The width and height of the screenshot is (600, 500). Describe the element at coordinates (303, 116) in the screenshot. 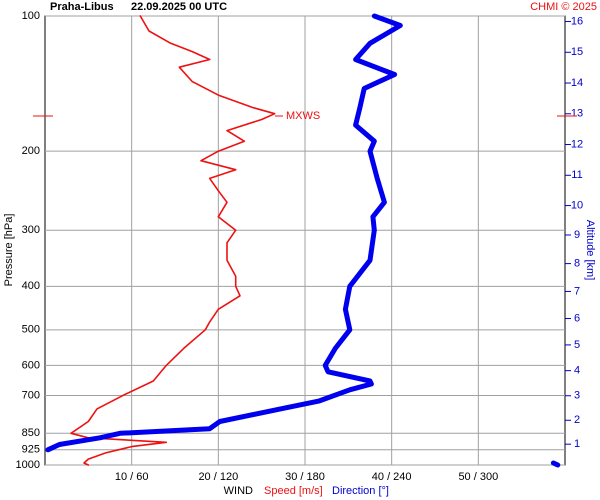

I see `mxws-label: MXWS` at that location.